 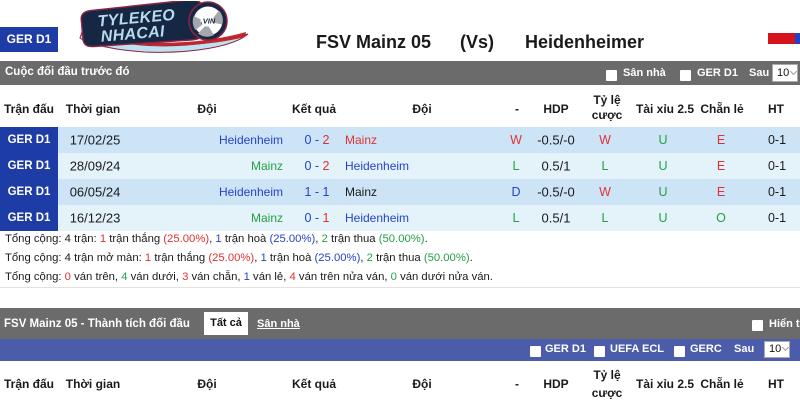 I want to click on svg-text: .VIN, so click(x=208, y=21).